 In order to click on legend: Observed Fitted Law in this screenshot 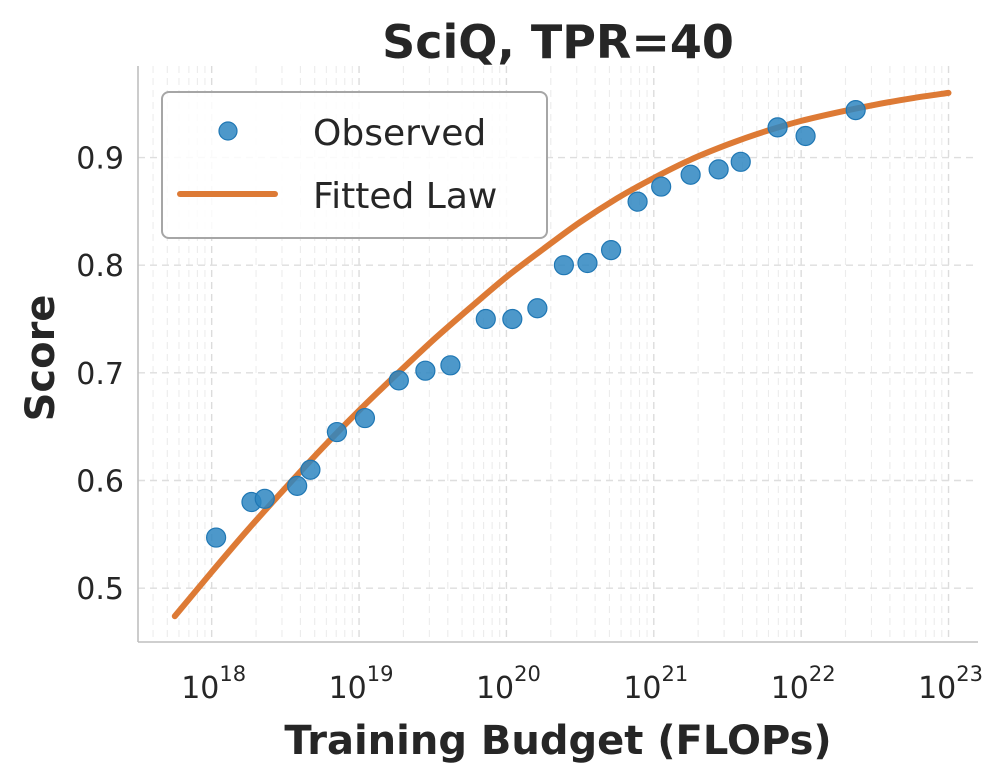, I will do `click(354, 165)`.